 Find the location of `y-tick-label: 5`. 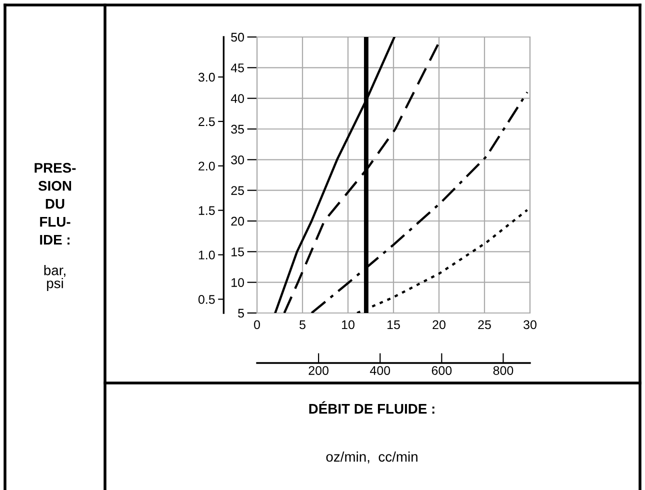

y-tick-label: 5 is located at coordinates (241, 313).